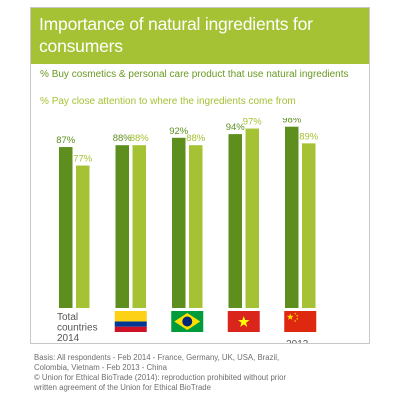  Describe the element at coordinates (68, 338) in the screenshot. I see `category-label: 2014` at that location.